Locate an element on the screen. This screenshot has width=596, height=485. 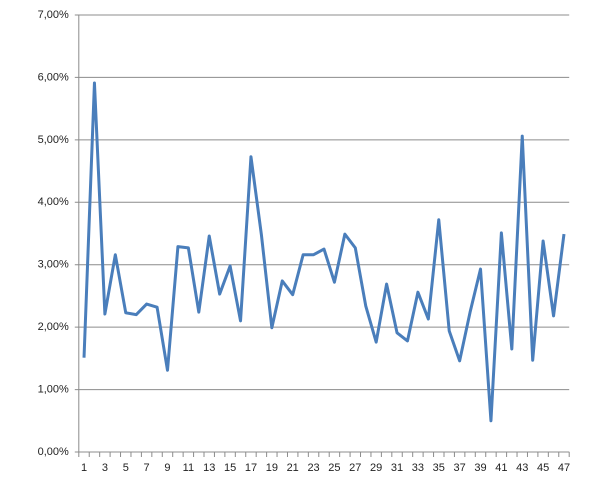
x-tick-label: 39 is located at coordinates (480, 468).